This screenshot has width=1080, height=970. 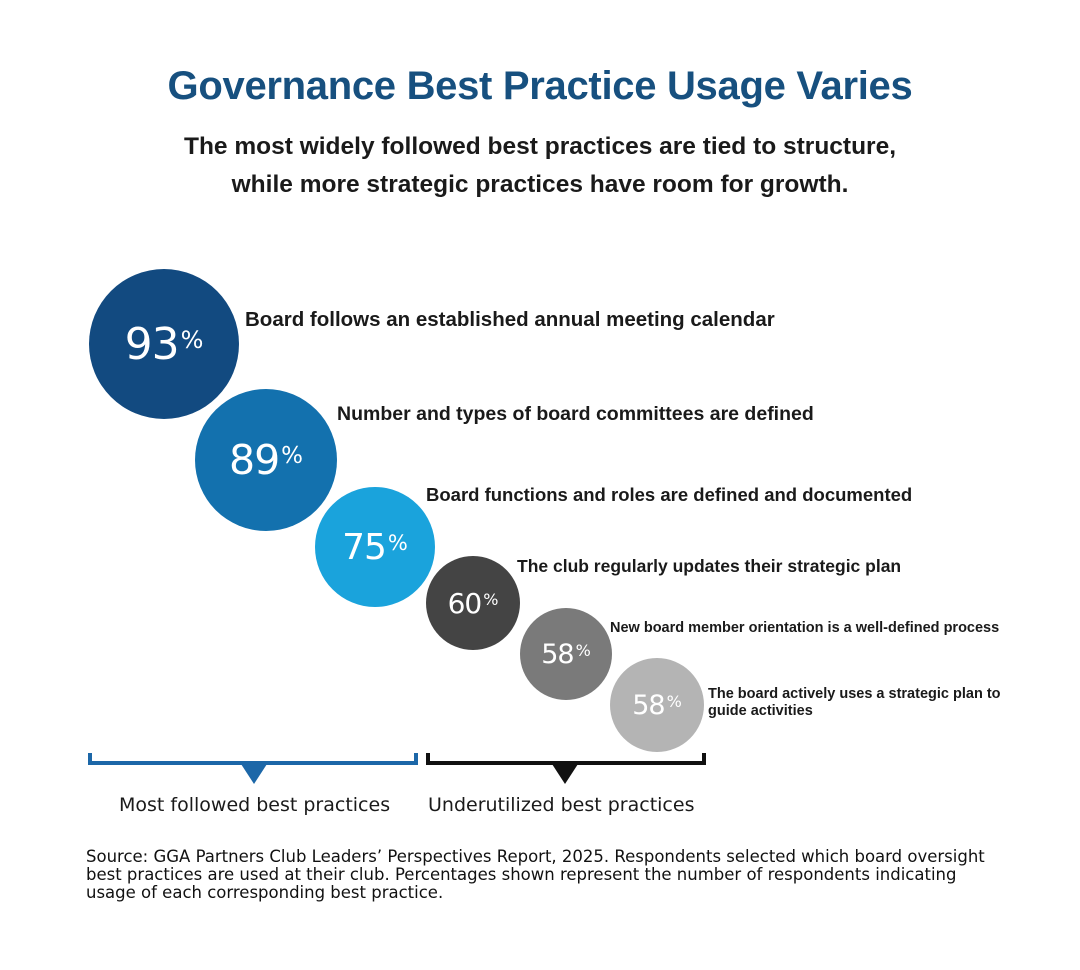 I want to click on bubble-value: 60, so click(x=465, y=603).